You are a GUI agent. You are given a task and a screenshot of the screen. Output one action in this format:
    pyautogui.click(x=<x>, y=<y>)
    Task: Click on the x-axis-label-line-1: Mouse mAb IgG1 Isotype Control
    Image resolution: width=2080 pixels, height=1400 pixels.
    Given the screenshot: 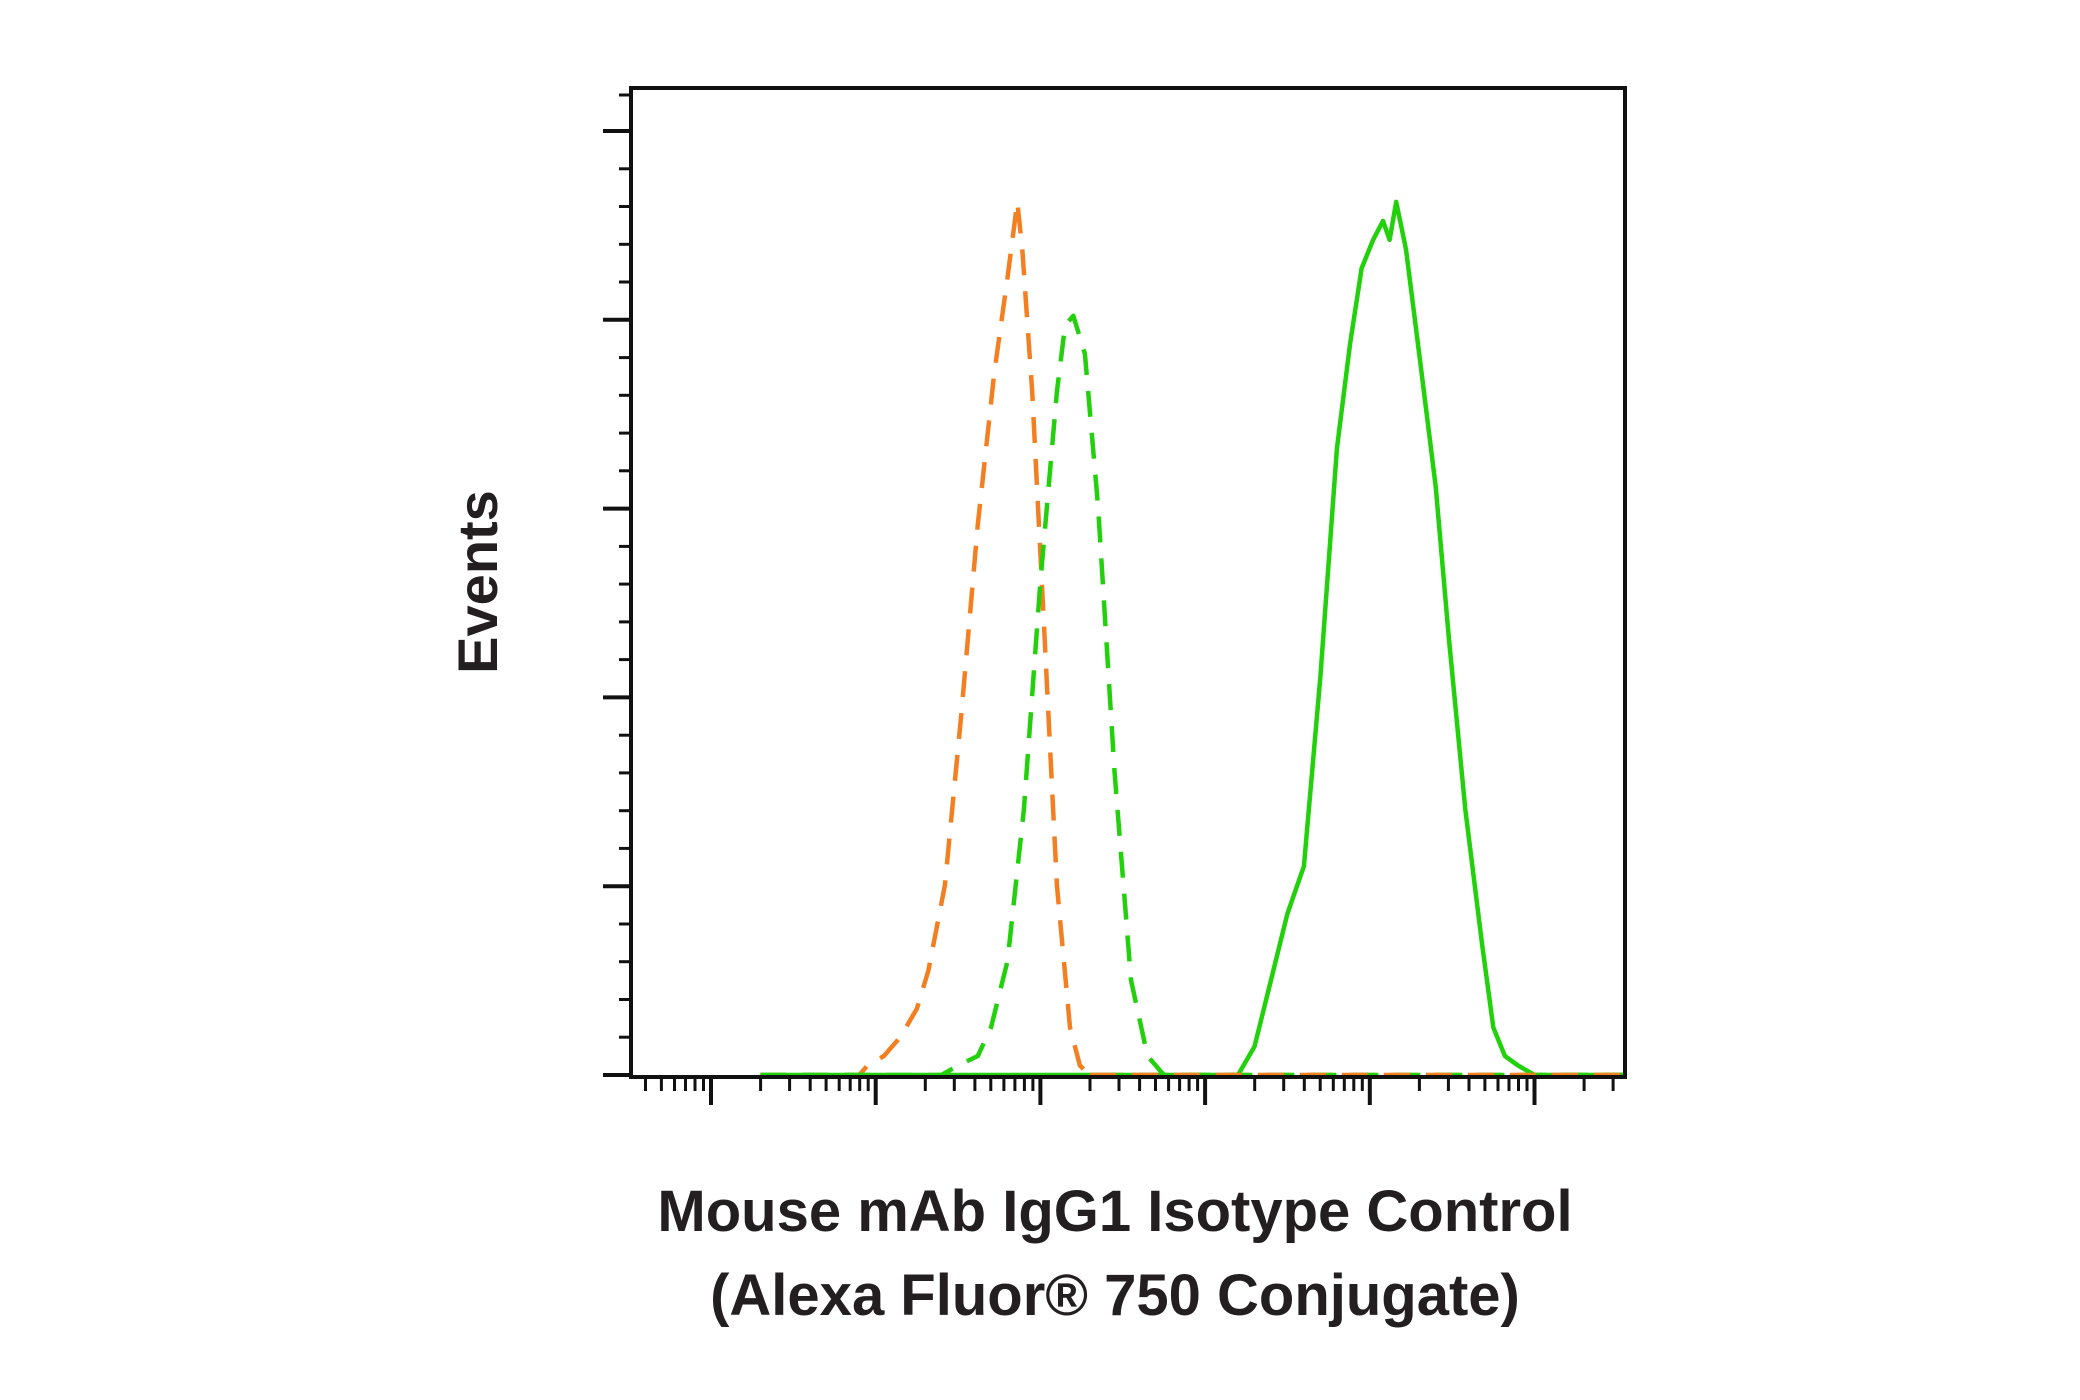 What is the action you would take?
    pyautogui.click(x=1114, y=1211)
    